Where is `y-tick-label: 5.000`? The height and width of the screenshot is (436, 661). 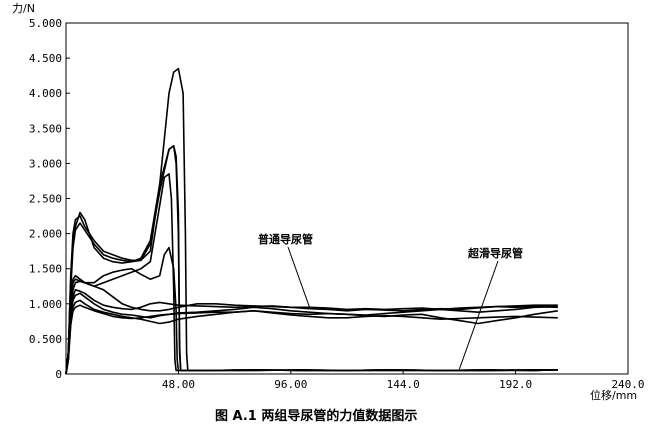
y-tick-label: 5.000 is located at coordinates (45, 23).